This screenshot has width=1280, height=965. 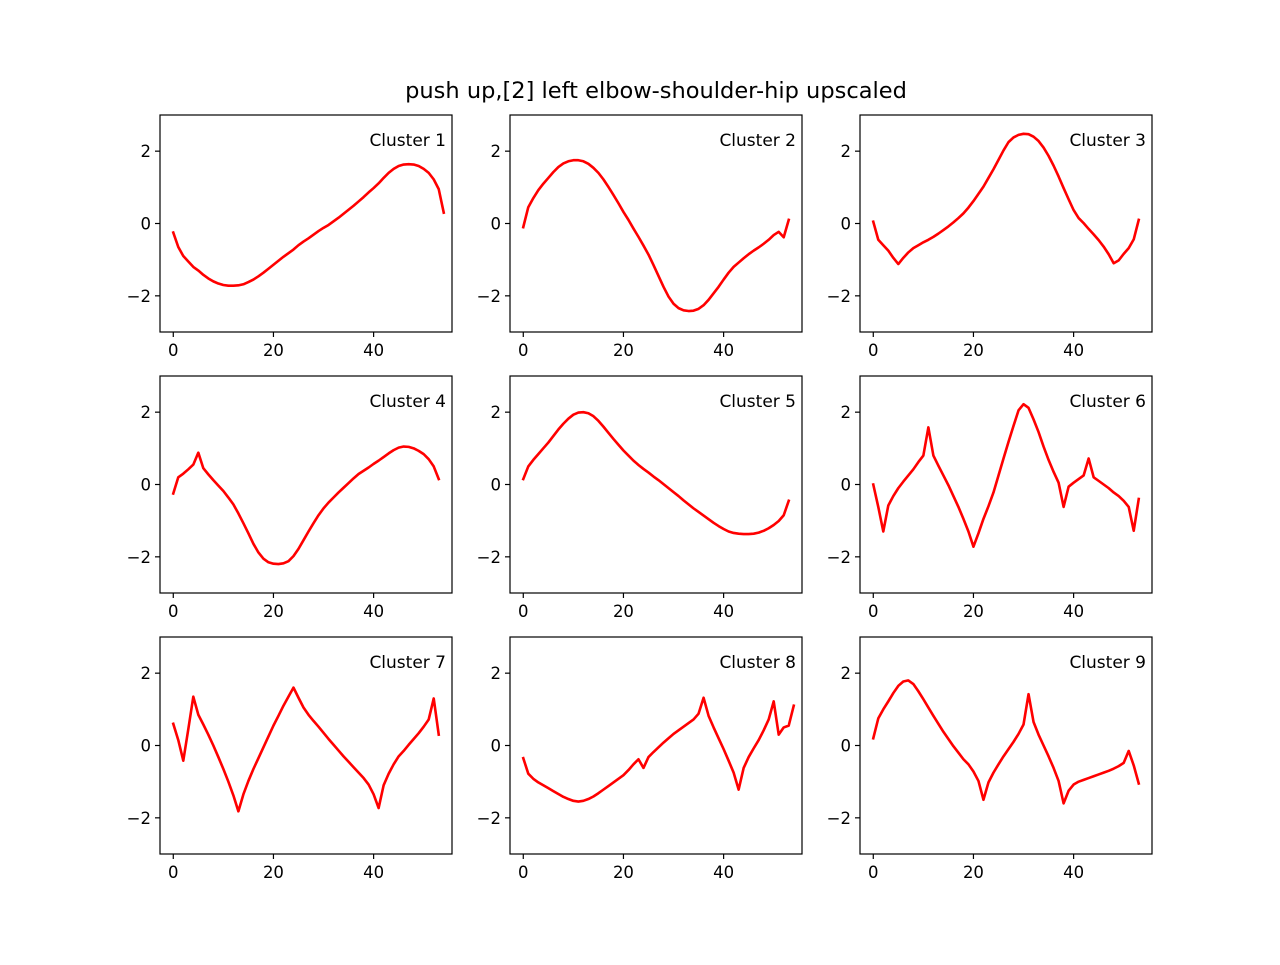 What do you see at coordinates (1107, 663) in the screenshot?
I see `cluster-label-9: Cluster 9` at bounding box center [1107, 663].